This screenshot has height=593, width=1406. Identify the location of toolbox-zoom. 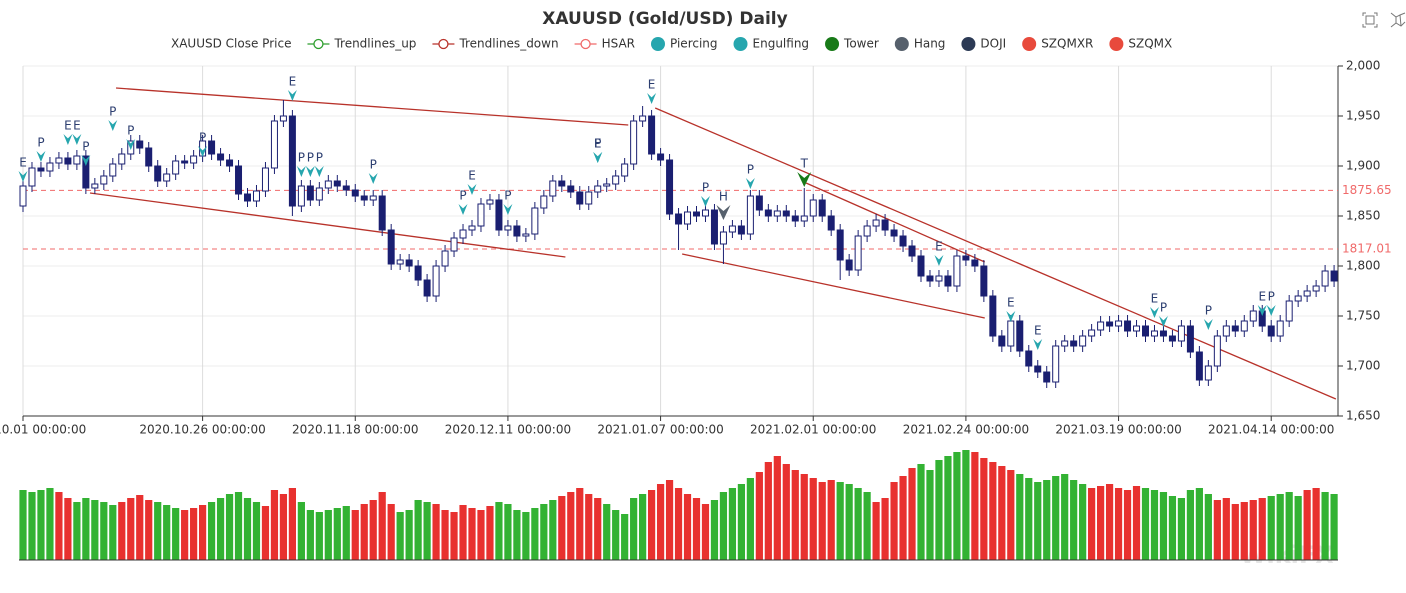
(1370, 20).